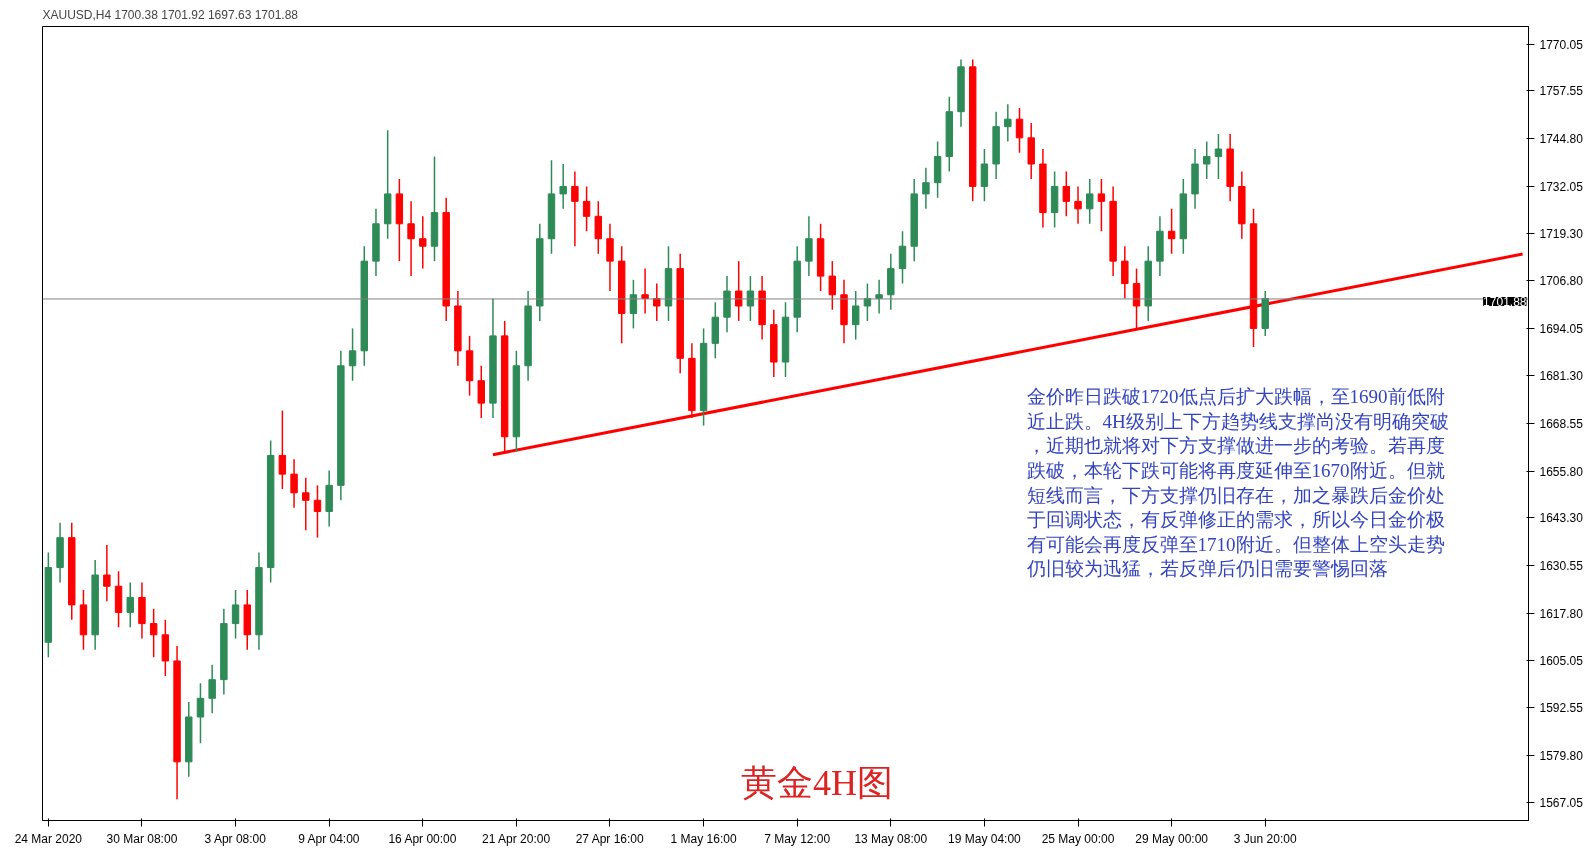 This screenshot has height=852, width=1589. Describe the element at coordinates (1561, 803) in the screenshot. I see `y-tick-label: 1567.05` at that location.